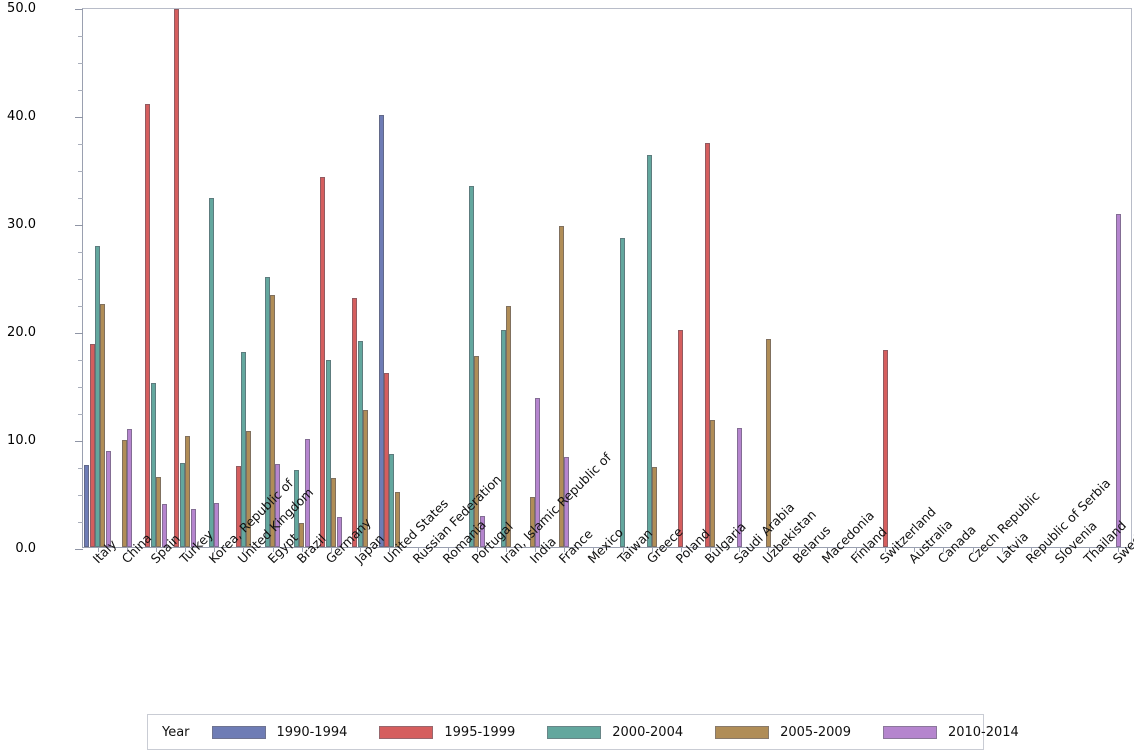  I want to click on y-tick-label: 0.0, so click(25, 548).